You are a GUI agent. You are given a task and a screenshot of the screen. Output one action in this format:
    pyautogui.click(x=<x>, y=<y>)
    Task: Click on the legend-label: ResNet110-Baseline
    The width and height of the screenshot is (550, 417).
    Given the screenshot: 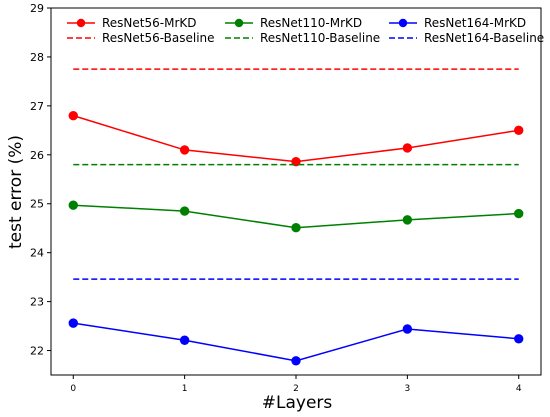 What is the action you would take?
    pyautogui.click(x=320, y=38)
    